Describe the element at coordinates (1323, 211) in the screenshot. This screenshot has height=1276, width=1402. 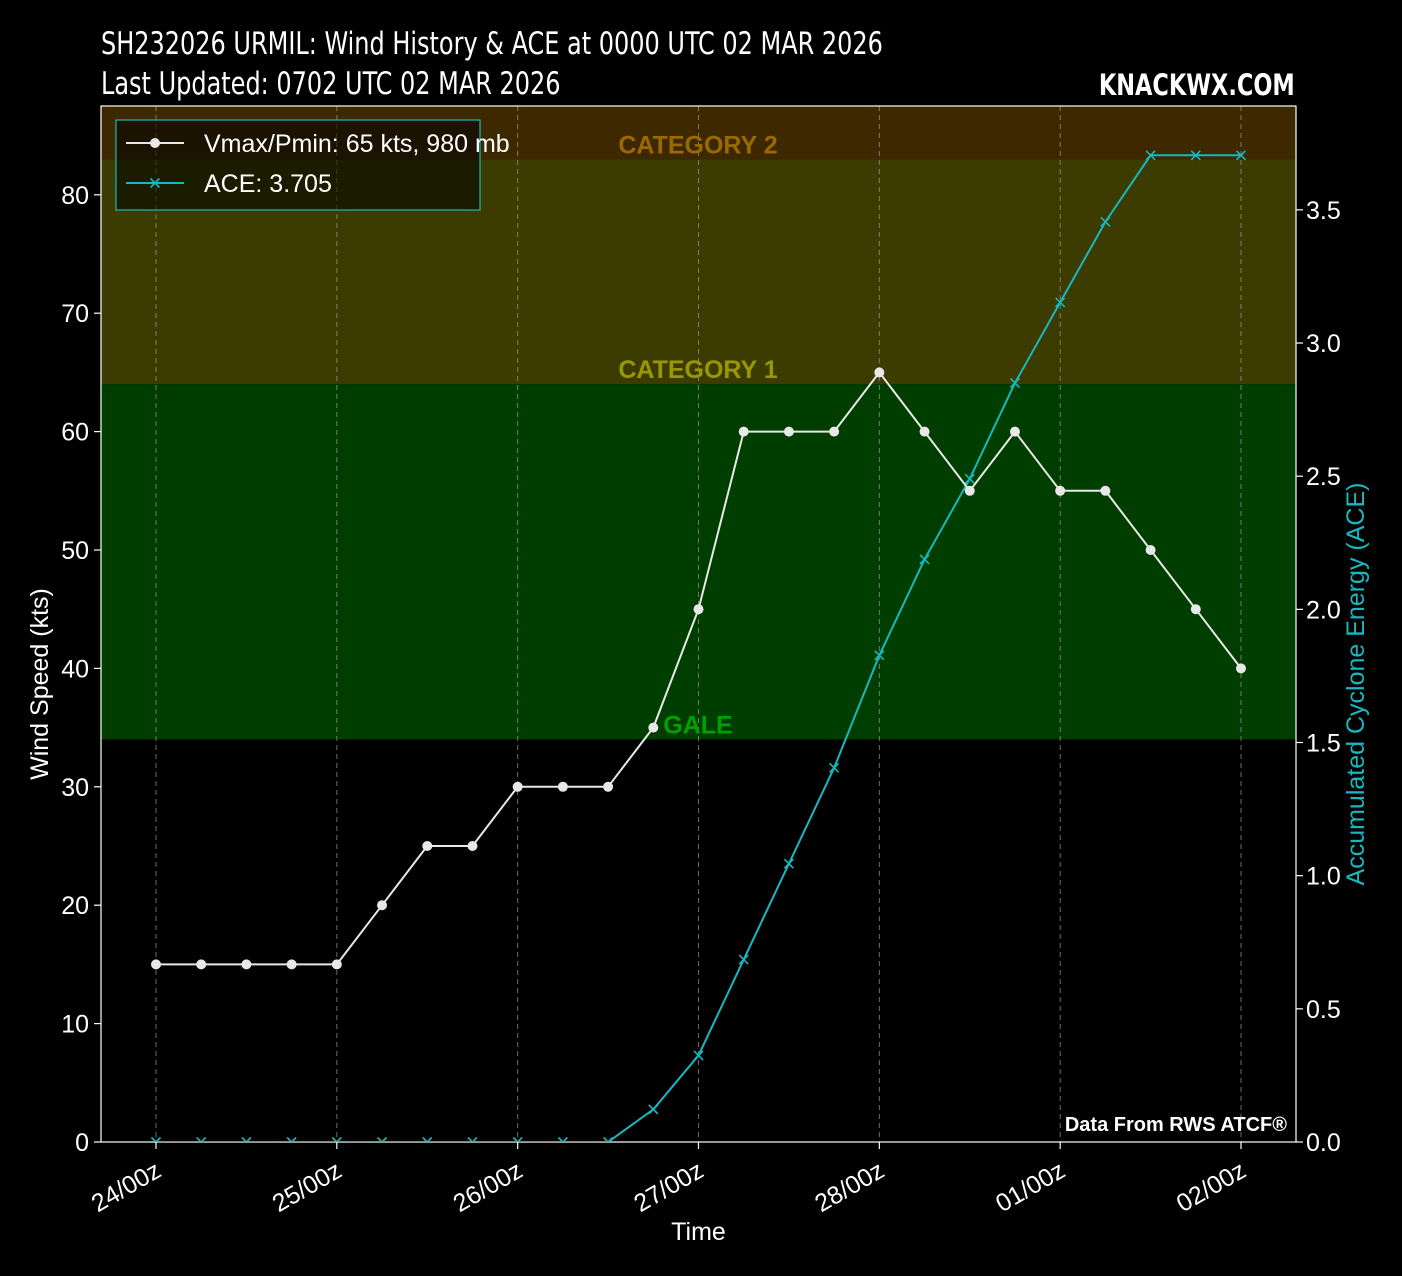
I see `y2-tick-label: 3.5` at that location.